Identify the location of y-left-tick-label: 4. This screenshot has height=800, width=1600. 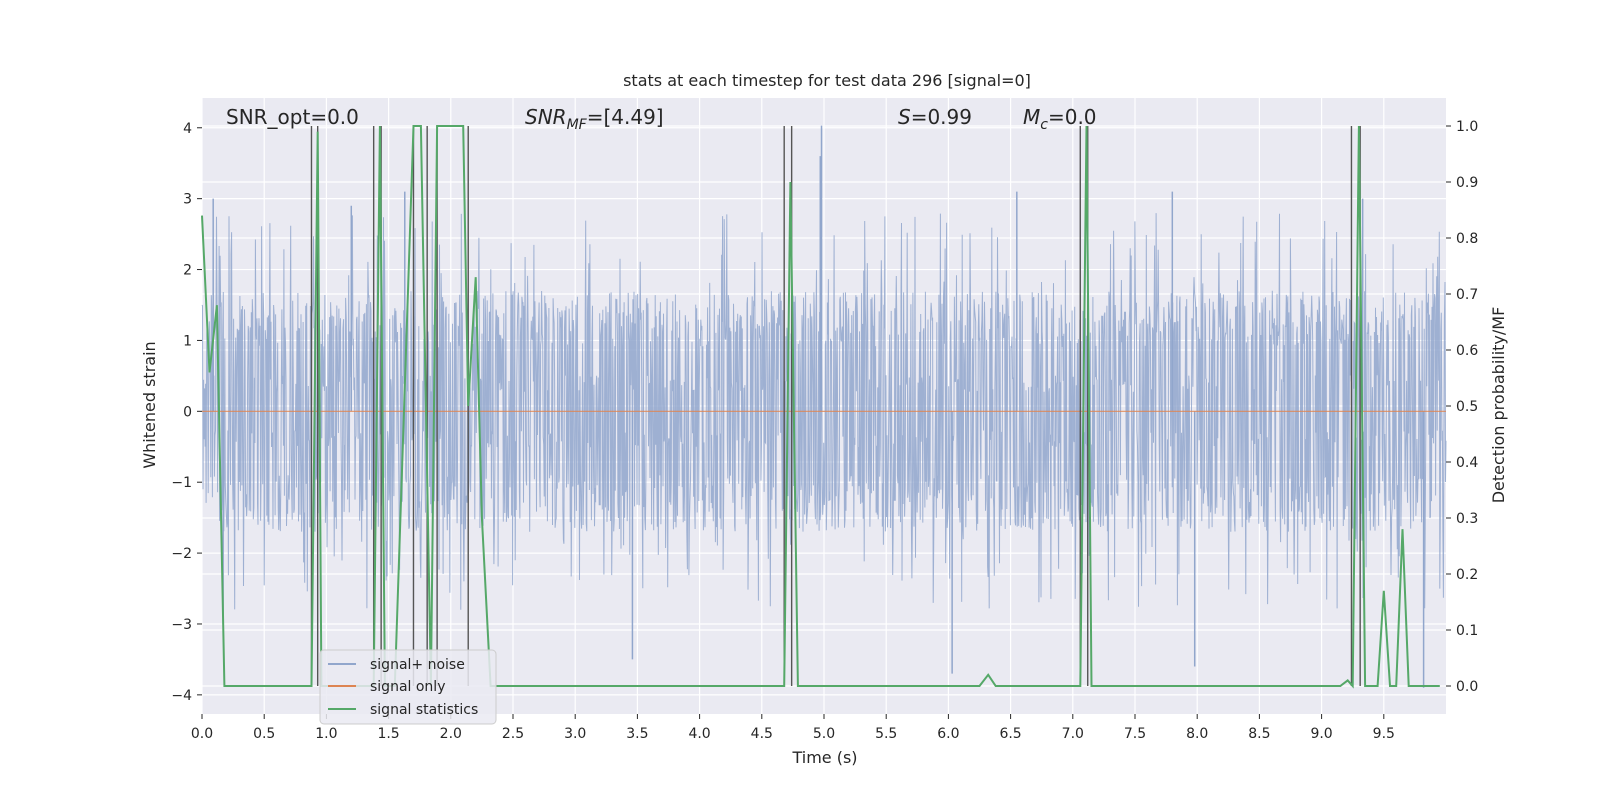
(187, 129).